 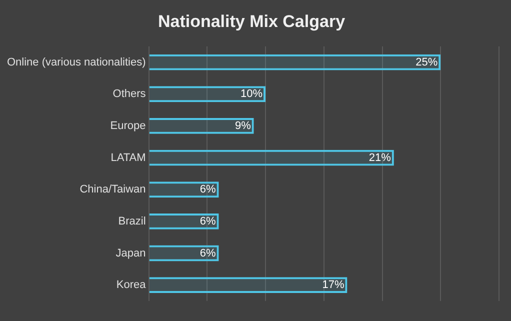 I want to click on data-label: 25%, so click(x=427, y=62).